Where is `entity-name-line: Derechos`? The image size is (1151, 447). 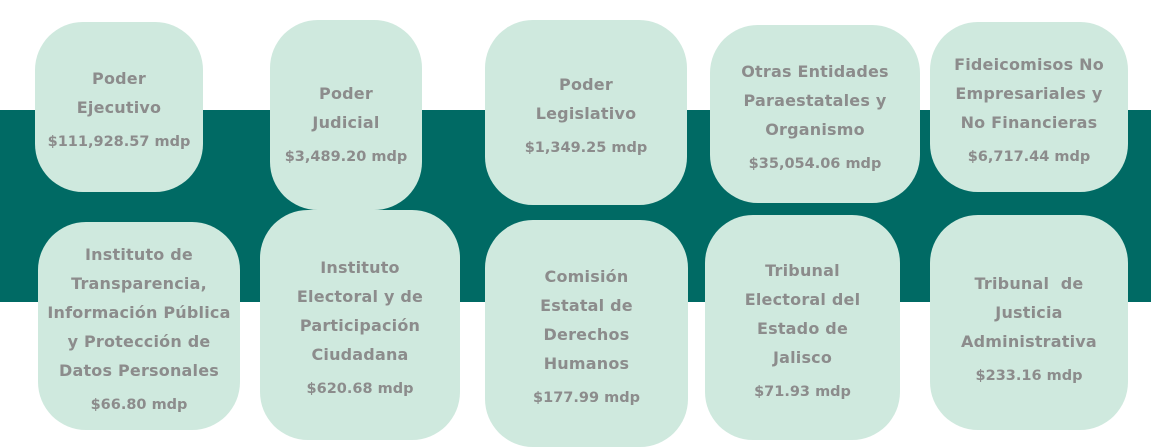 entity-name-line: Derechos is located at coordinates (586, 334).